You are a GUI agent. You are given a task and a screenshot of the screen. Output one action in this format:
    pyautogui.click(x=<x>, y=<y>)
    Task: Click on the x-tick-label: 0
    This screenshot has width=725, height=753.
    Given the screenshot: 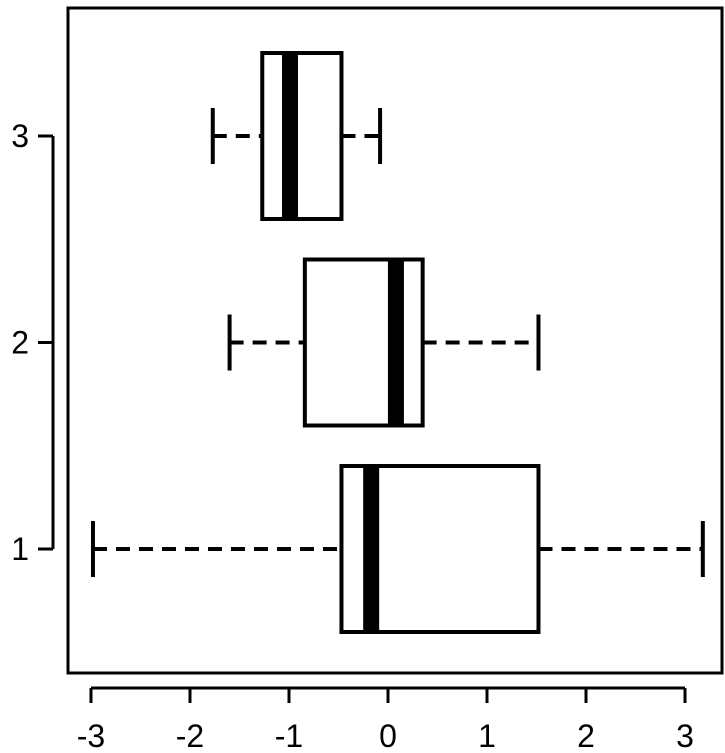 What is the action you would take?
    pyautogui.click(x=388, y=735)
    